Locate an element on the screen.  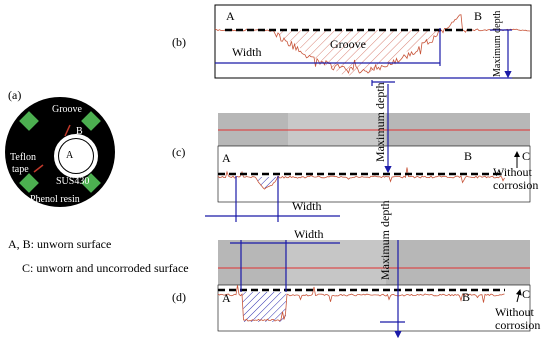
legend-text: A, B: unworn surface is located at coordinates (59, 244).